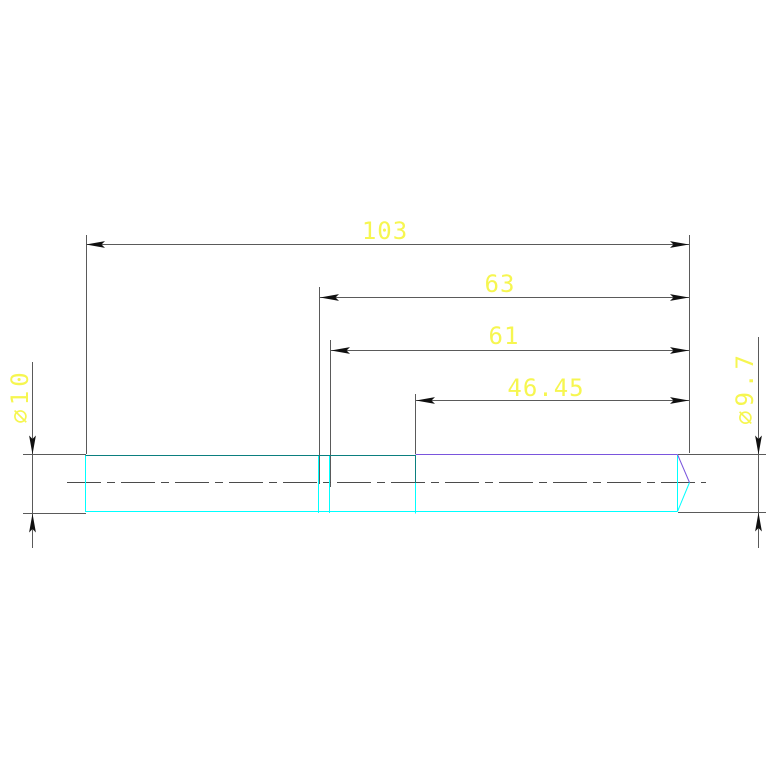 The width and height of the screenshot is (767, 767). I want to click on arrow-dia97-top, so click(758, 445).